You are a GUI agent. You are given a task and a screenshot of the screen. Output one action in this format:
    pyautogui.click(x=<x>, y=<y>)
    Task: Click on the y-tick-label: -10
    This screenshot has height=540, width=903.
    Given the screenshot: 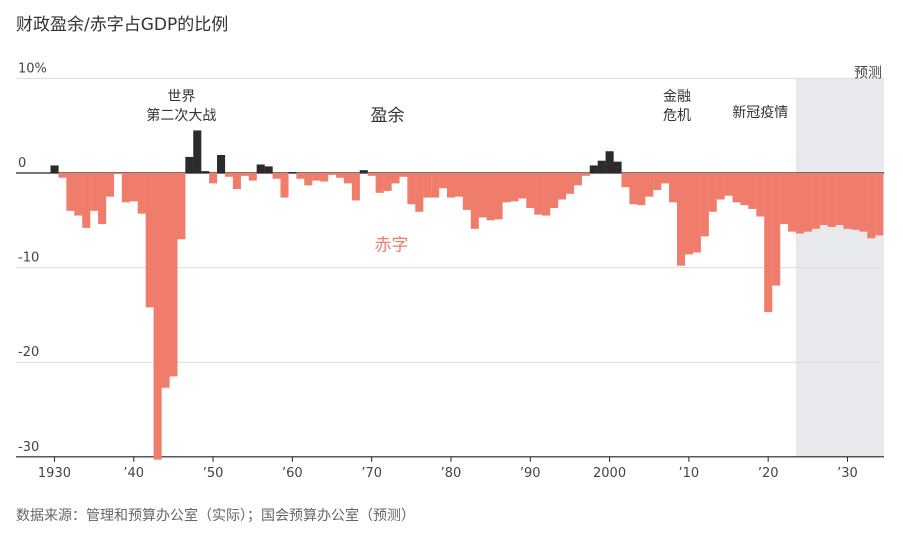 What is the action you would take?
    pyautogui.click(x=28, y=258)
    